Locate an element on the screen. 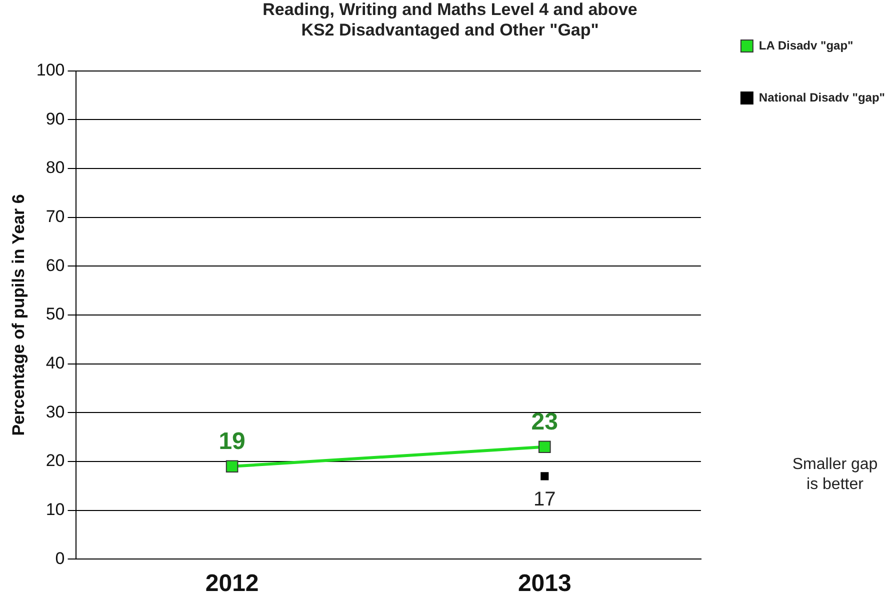  y-tick-label: 70 is located at coordinates (55, 216).